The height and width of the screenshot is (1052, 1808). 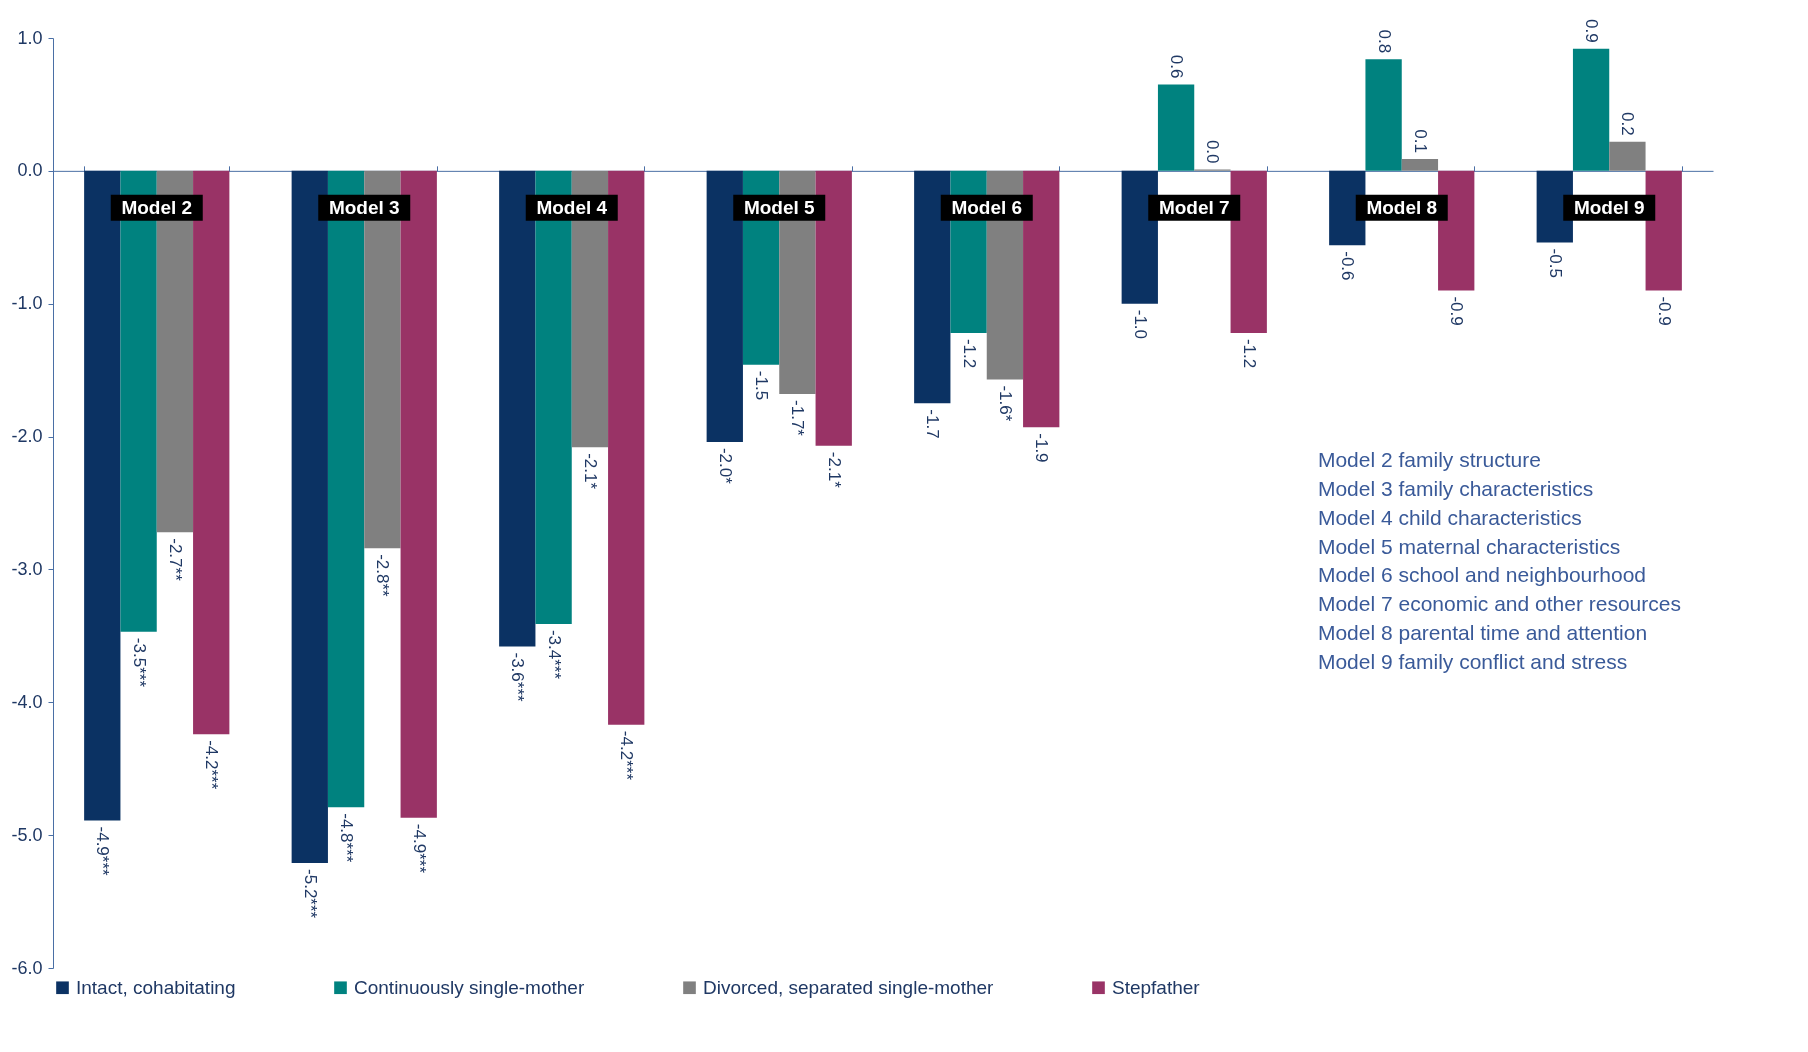 I want to click on x-tick-label: Model 7, so click(x=1194, y=207).